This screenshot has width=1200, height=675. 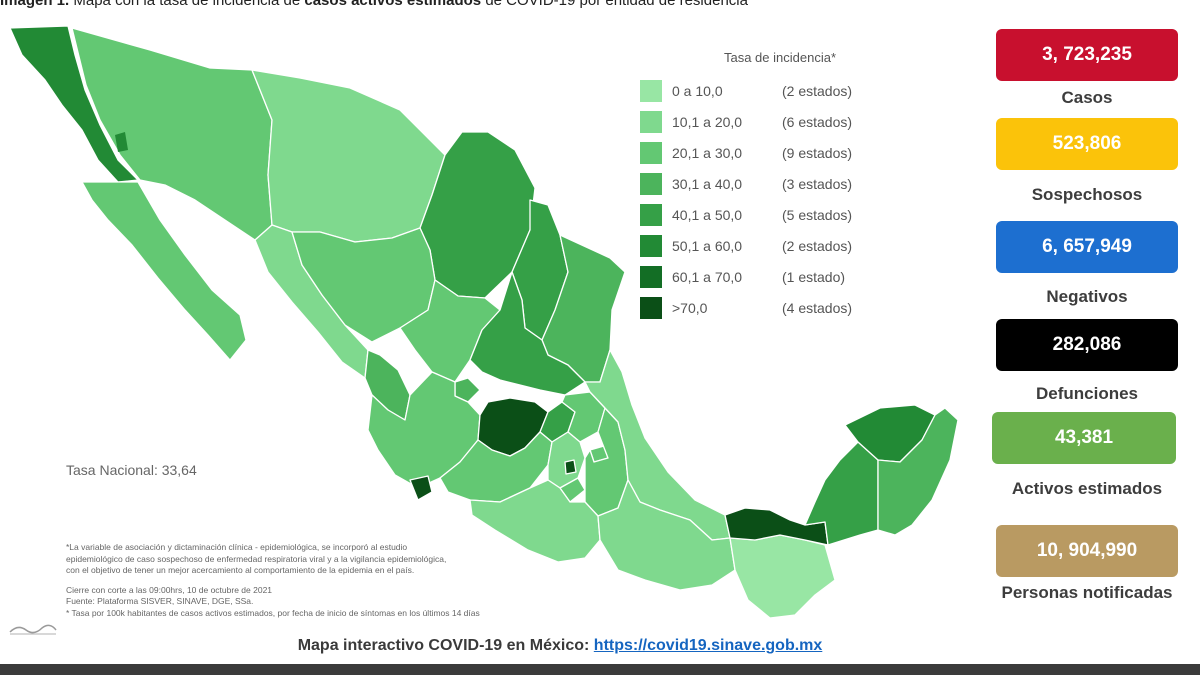 I want to click on footer-text: Mapa interactivo COVID-19 en México:, so click(x=443, y=645).